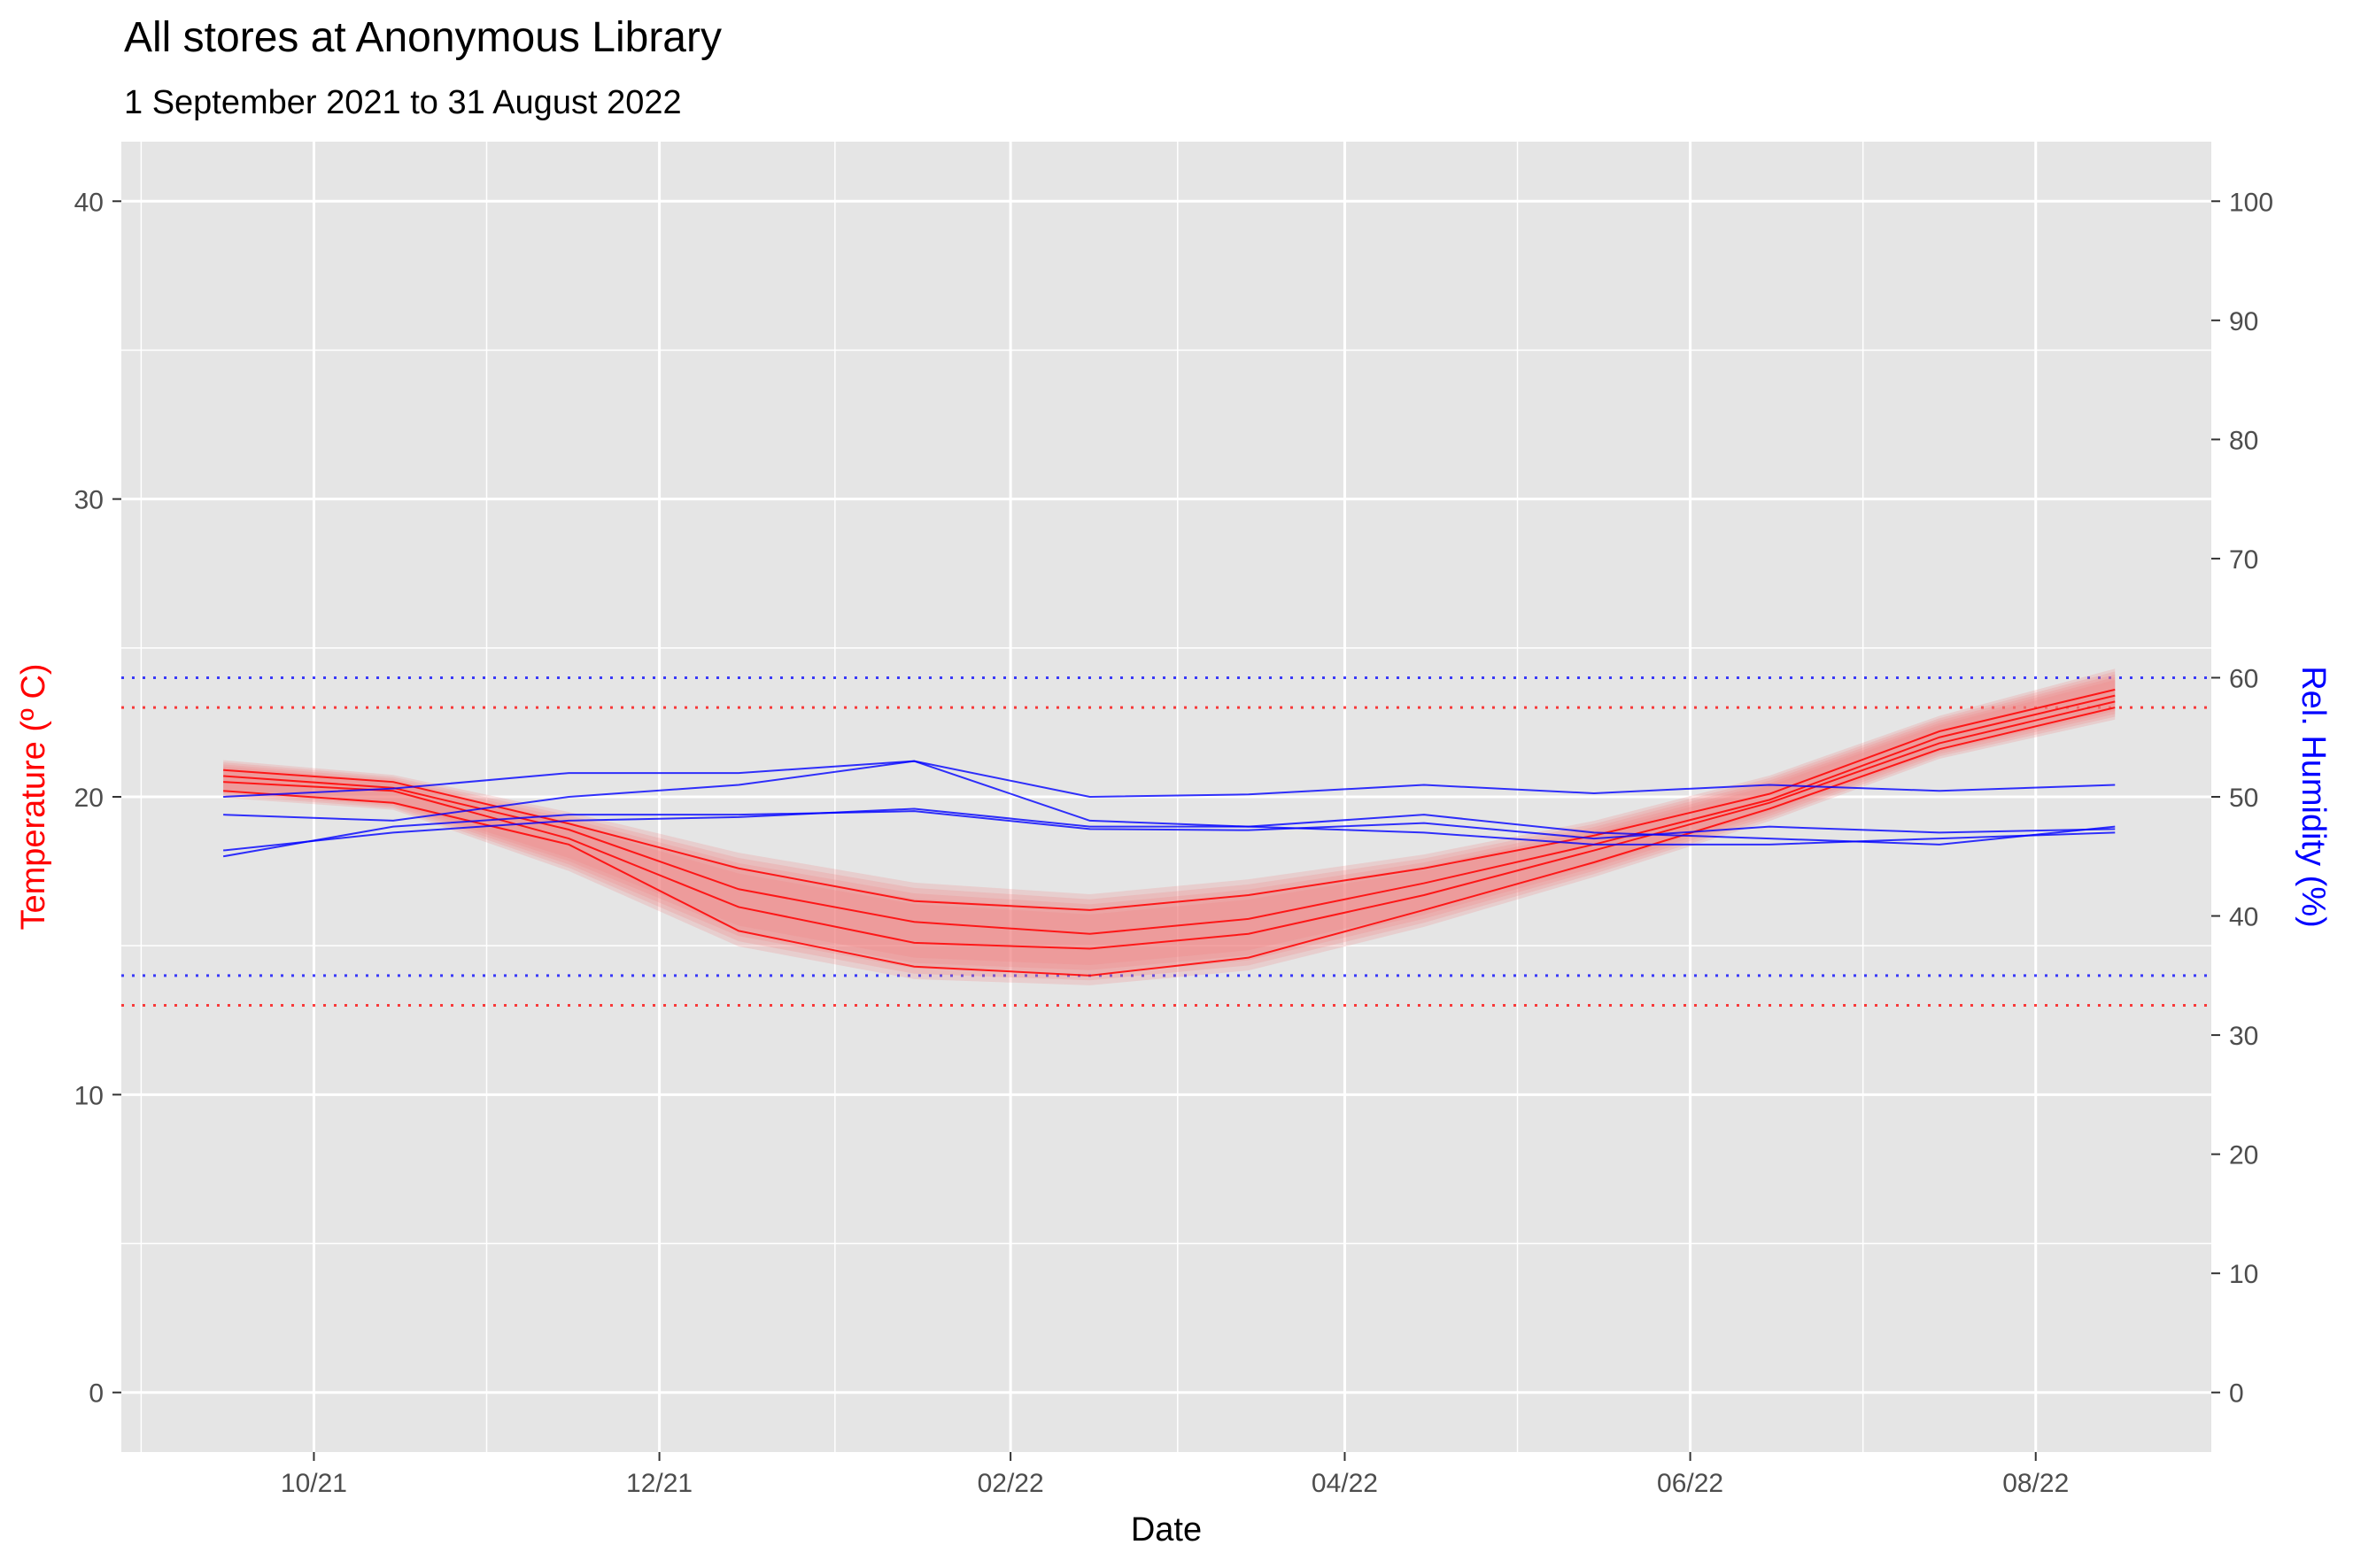 The width and height of the screenshot is (2353, 1568). What do you see at coordinates (1690, 1483) in the screenshot?
I see `x-axis-tick-label: 06/22` at bounding box center [1690, 1483].